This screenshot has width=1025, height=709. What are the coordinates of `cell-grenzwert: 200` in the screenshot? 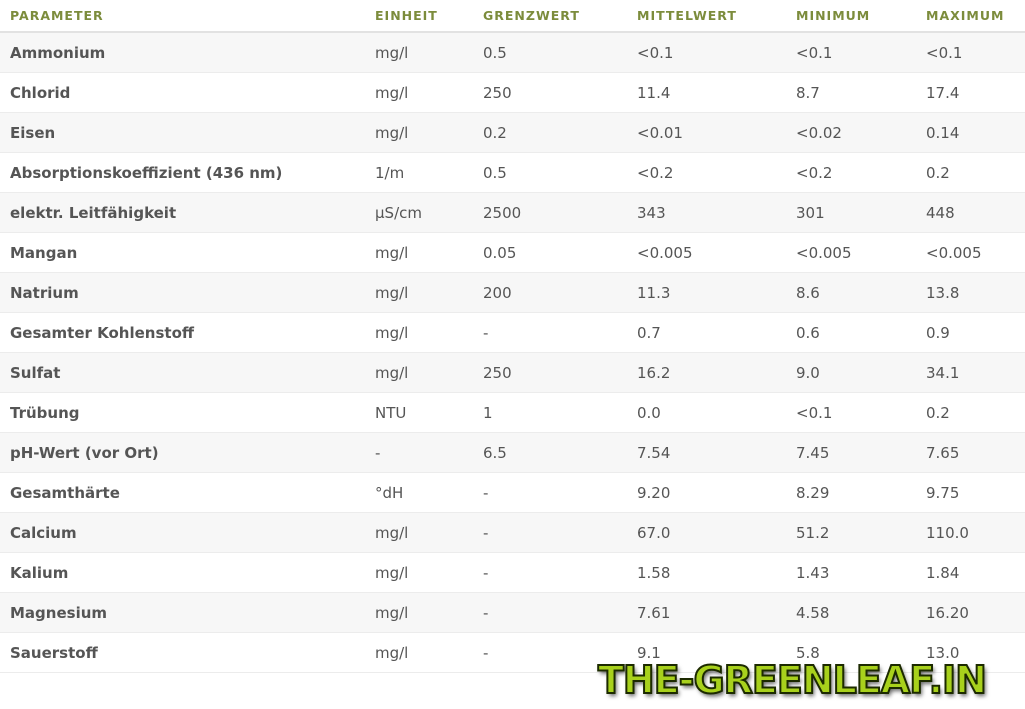 It's located at (550, 292).